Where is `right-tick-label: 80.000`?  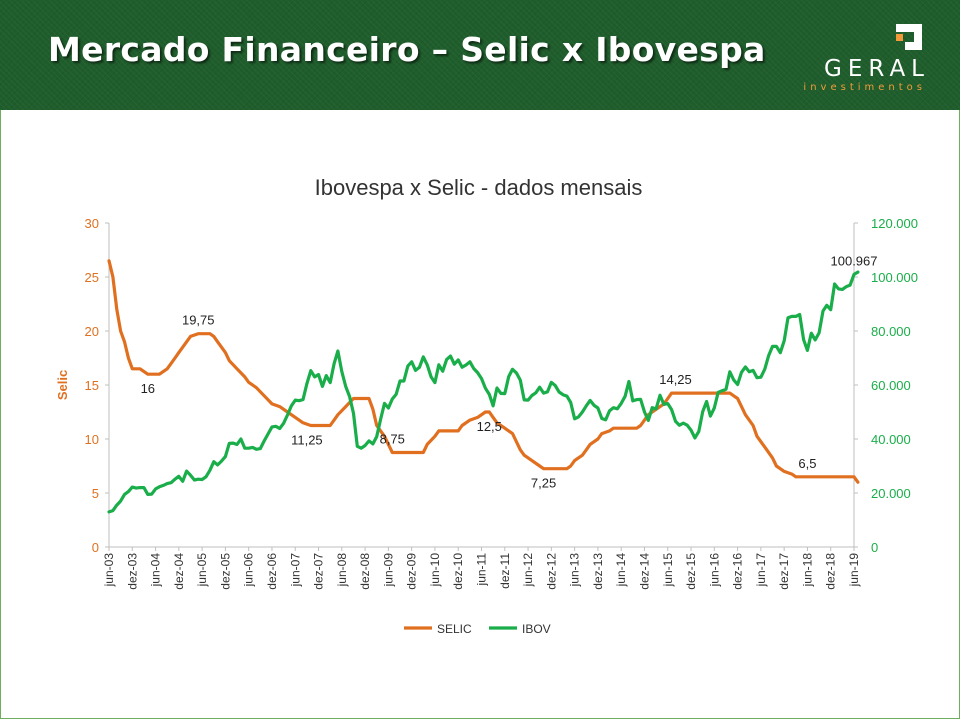
right-tick-label: 80.000 is located at coordinates (891, 331).